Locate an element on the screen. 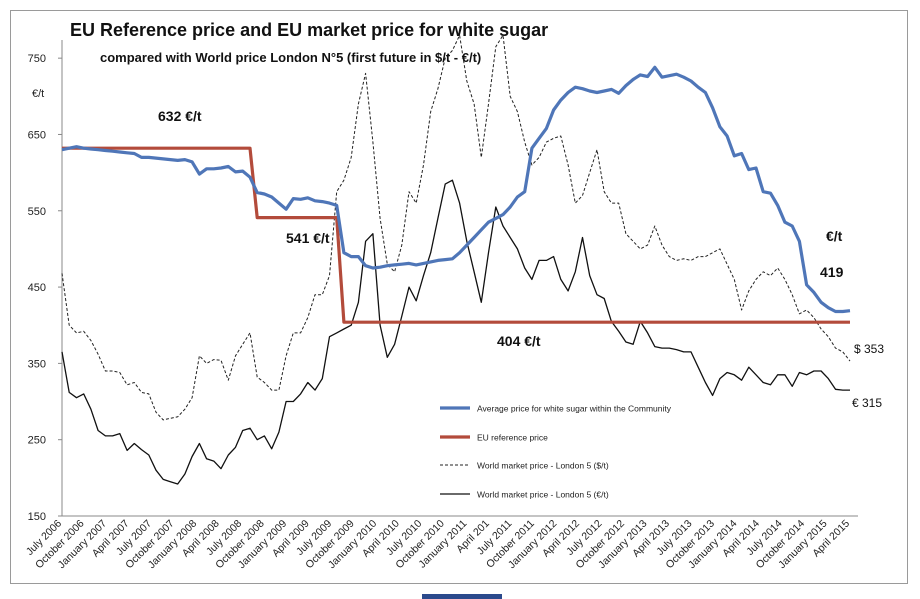 This screenshot has height=599, width=920. y-tick-labels: 150 250 350 450 550 650 750 is located at coordinates (45, 288).